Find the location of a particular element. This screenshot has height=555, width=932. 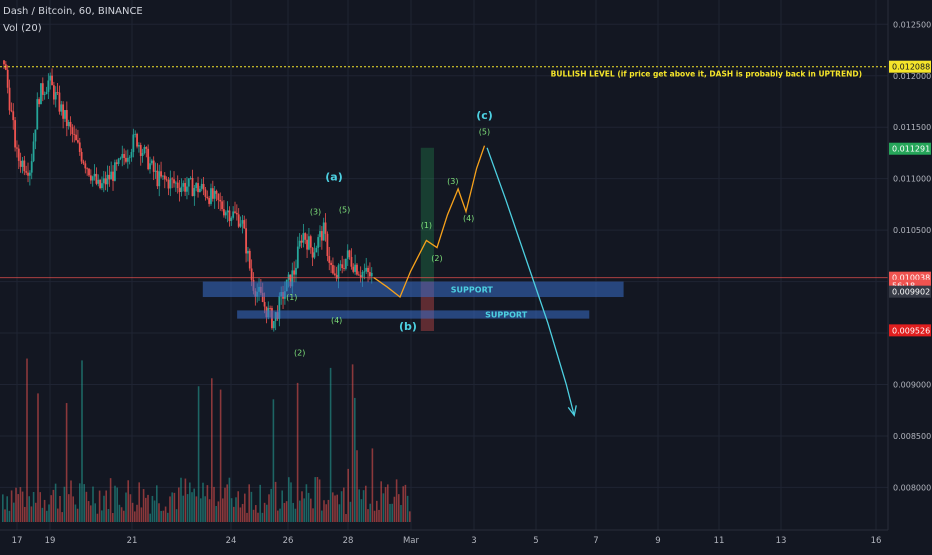

time-tick-label: 9 is located at coordinates (657, 541).